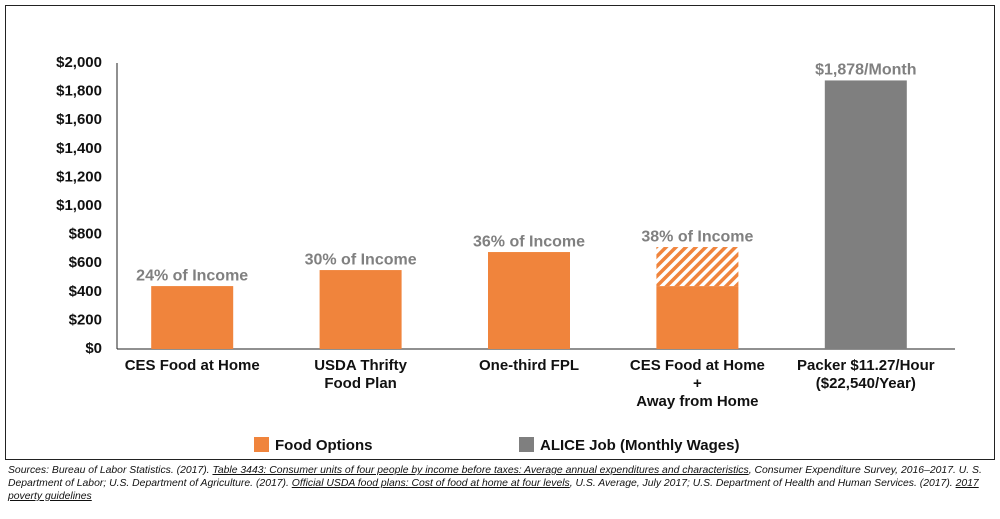  Describe the element at coordinates (79, 176) in the screenshot. I see `y-tick-label: $1,200` at that location.